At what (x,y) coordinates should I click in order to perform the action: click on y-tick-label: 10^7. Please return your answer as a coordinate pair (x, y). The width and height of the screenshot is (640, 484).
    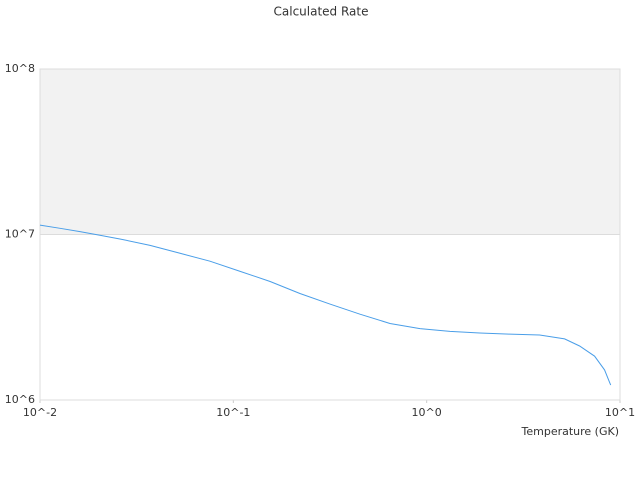
    Looking at the image, I should click on (20, 234).